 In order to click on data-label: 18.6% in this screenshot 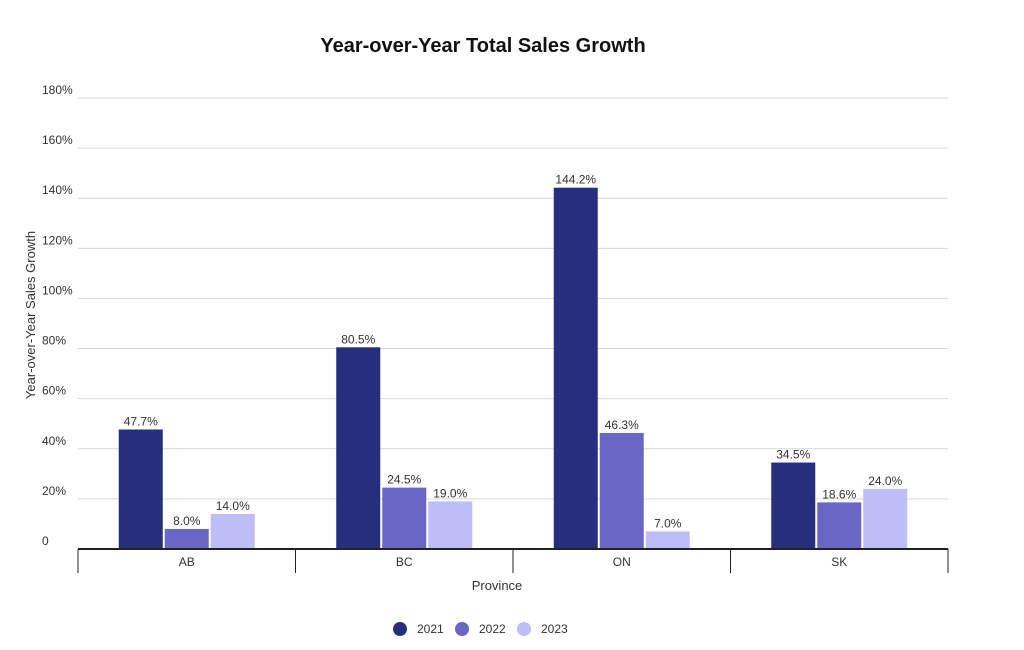, I will do `click(839, 494)`.